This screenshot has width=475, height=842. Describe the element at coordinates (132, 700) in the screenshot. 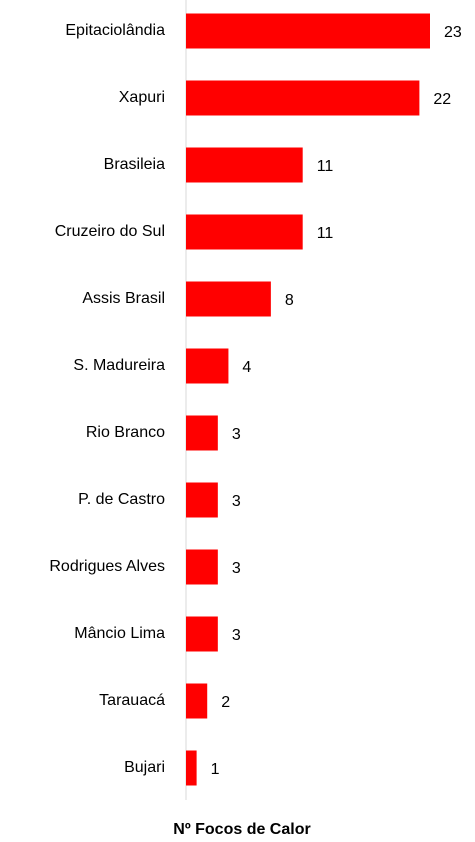

I see `category-label: Tarauacá` at that location.